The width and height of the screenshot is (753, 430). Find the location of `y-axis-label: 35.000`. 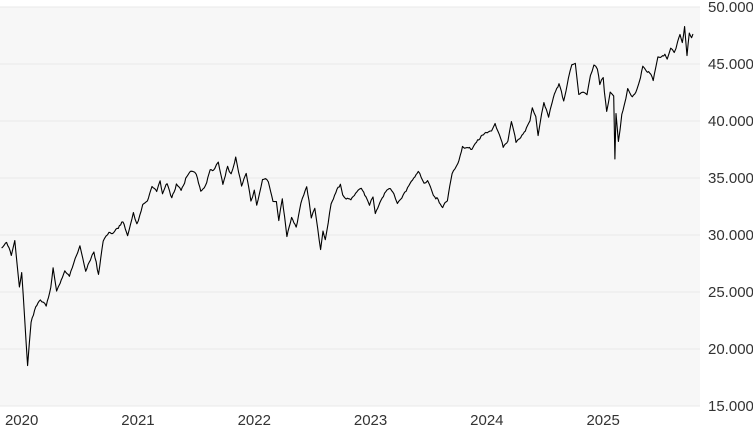

y-axis-label: 35.000 is located at coordinates (730, 178).